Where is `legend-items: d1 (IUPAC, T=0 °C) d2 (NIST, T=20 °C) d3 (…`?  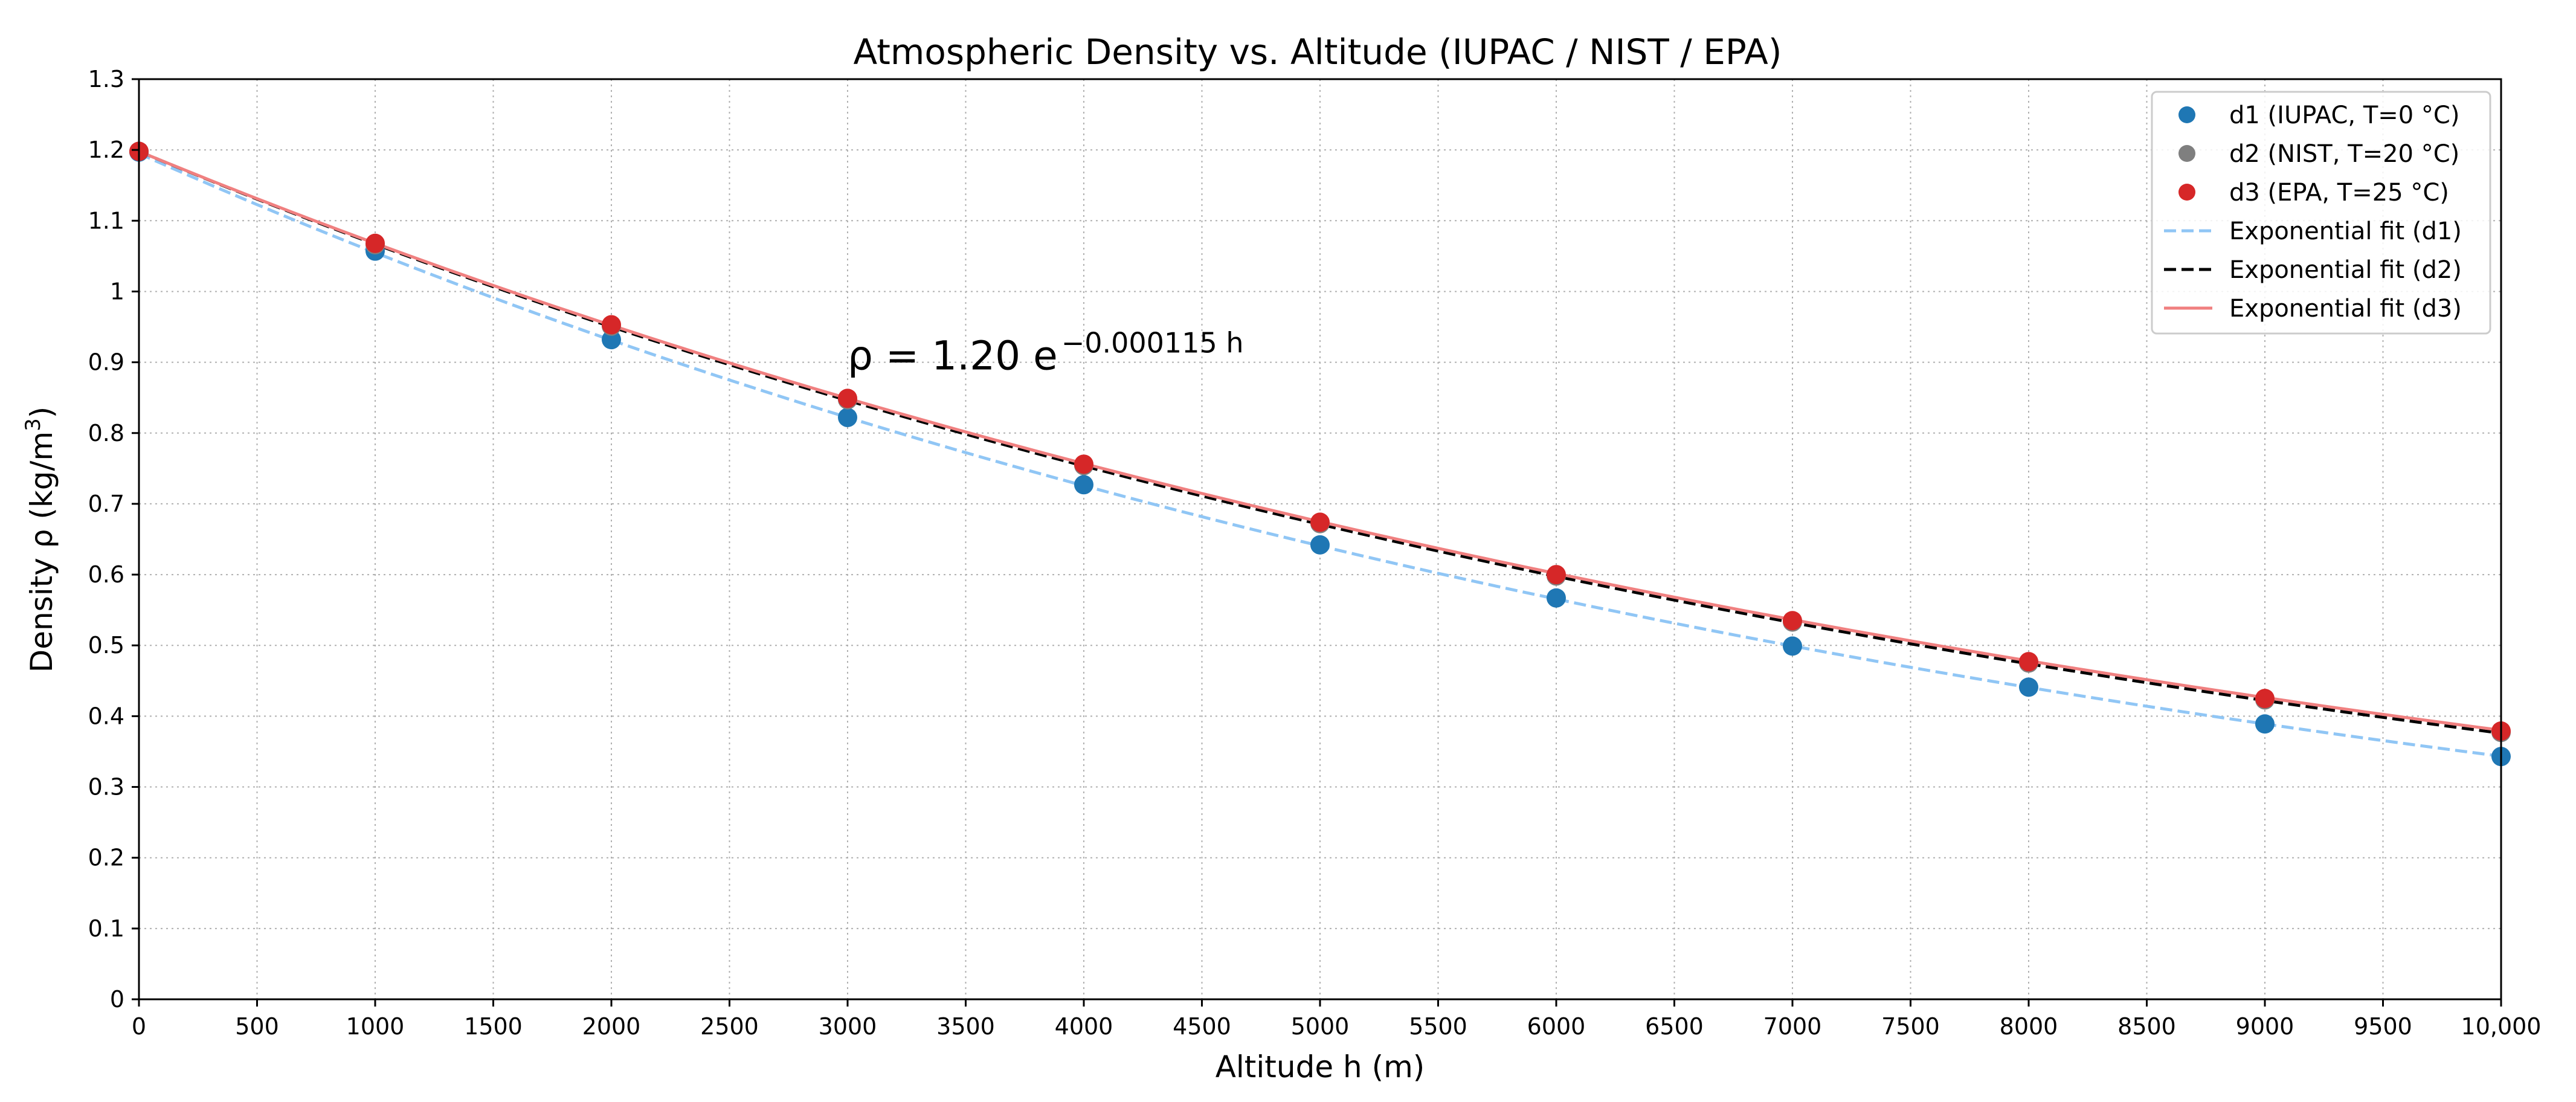
legend-items: d1 (IUPAC, T=0 °C) d2 (NIST, T=20 °C) d3 (… is located at coordinates (2313, 212).